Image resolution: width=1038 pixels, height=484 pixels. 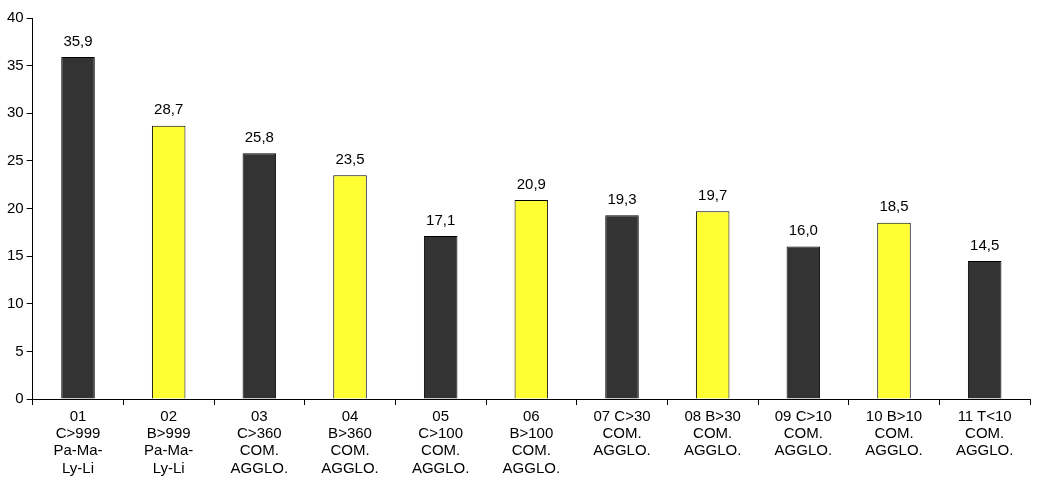 I want to click on data-label: 18,5, so click(x=894, y=206).